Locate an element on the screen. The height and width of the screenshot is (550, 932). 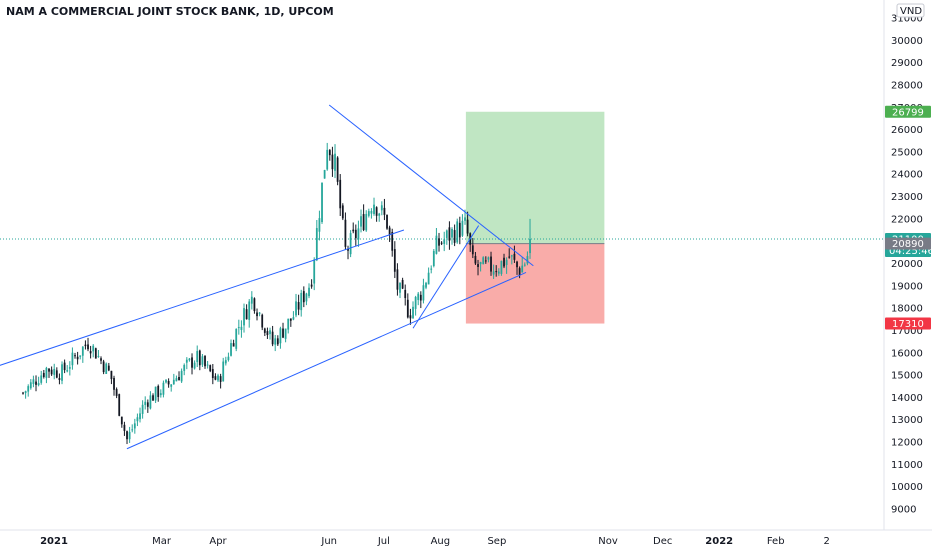
stop-zone is located at coordinates (535, 283).